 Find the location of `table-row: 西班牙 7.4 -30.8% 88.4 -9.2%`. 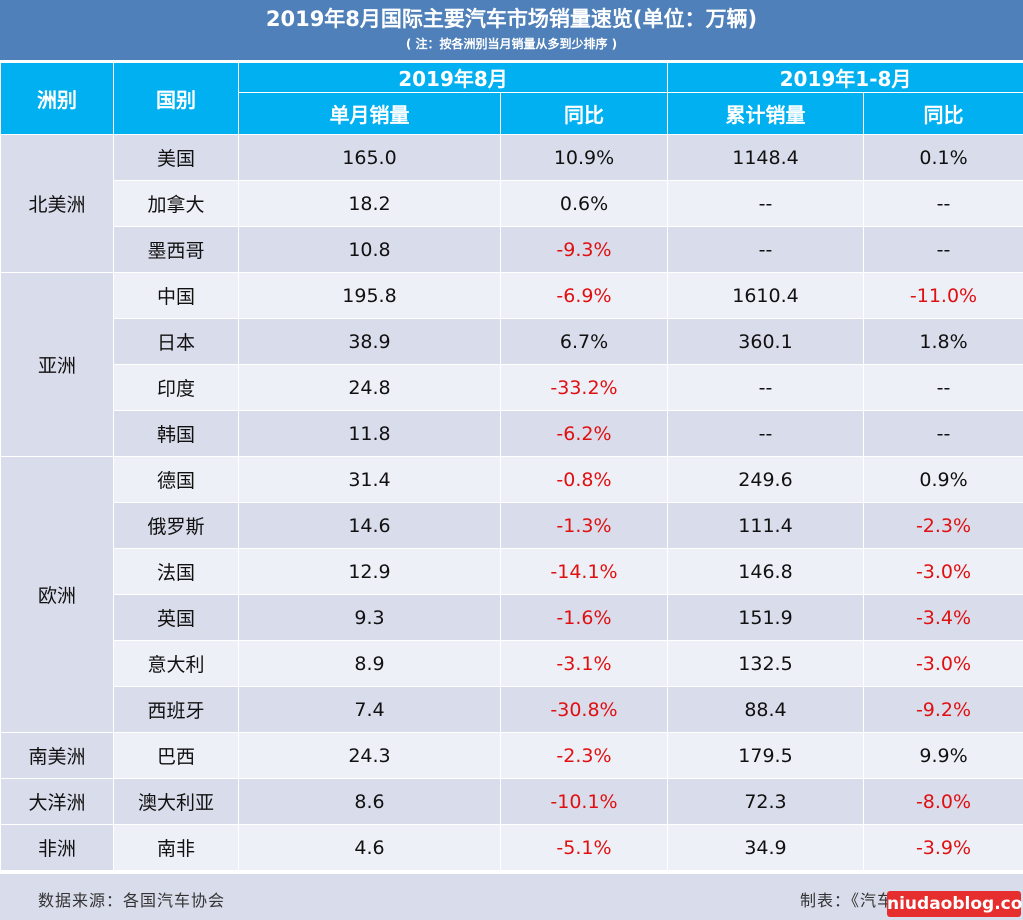

table-row: 西班牙 7.4 -30.8% 88.4 -9.2% is located at coordinates (512, 709).